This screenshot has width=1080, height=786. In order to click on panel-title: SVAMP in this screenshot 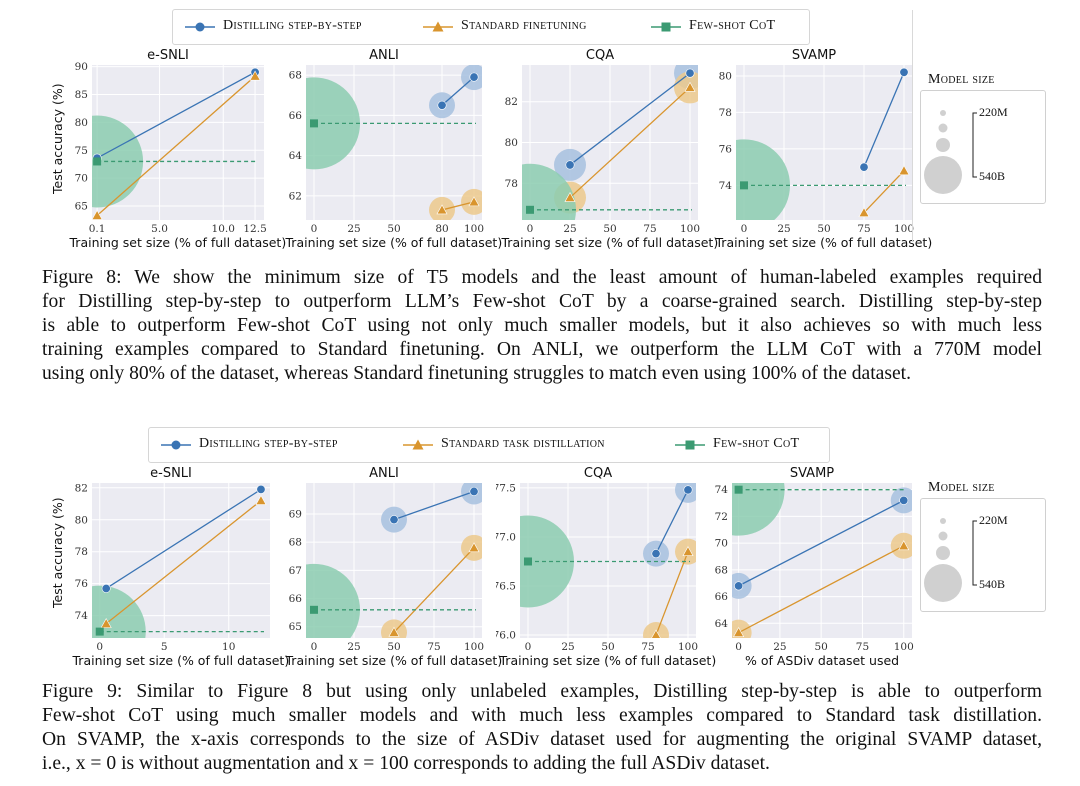, I will do `click(812, 473)`.